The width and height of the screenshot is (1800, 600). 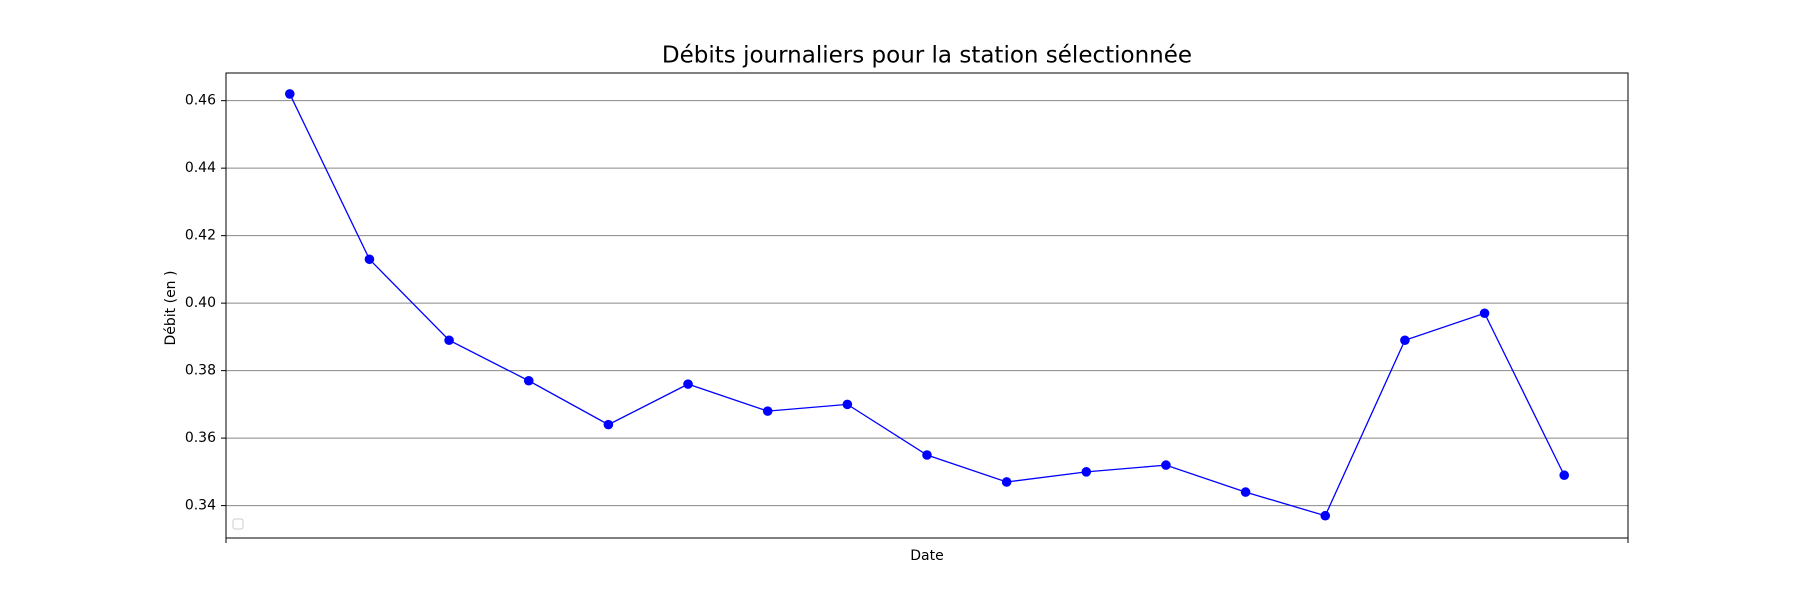 What do you see at coordinates (200, 168) in the screenshot?
I see `y-tick-label: 0.44` at bounding box center [200, 168].